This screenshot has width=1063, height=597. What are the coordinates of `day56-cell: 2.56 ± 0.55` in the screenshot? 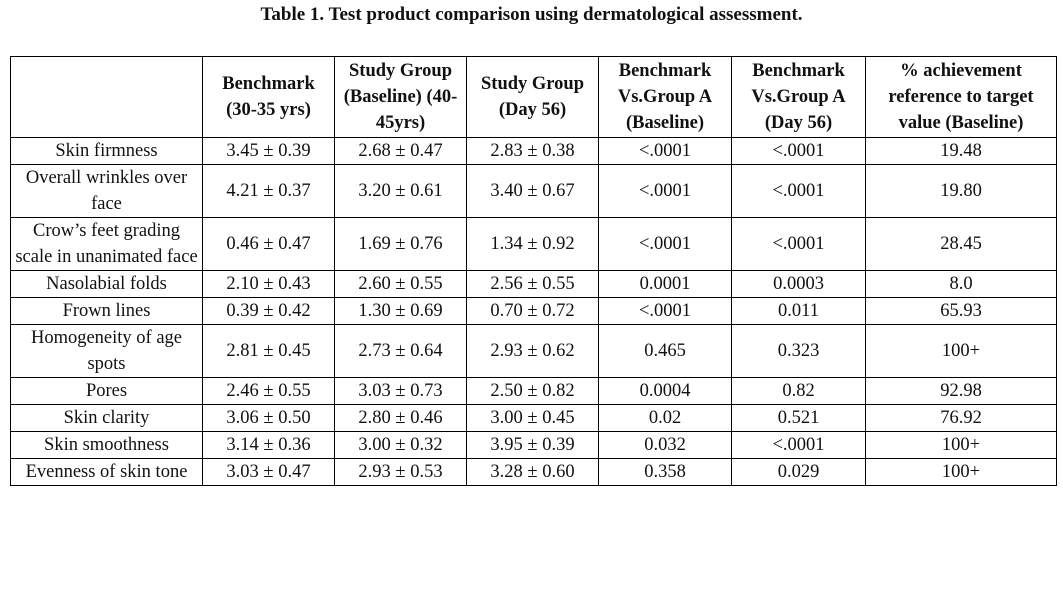 It's located at (532, 284).